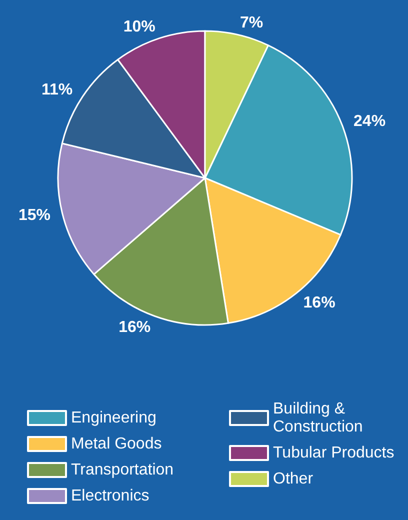  Describe the element at coordinates (113, 418) in the screenshot. I see `legend-label: Engineering` at that location.